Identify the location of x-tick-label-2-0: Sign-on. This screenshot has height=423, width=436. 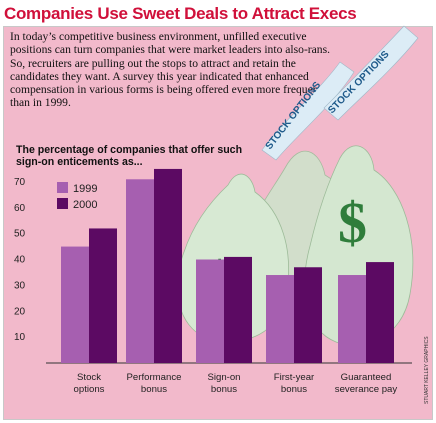
(223, 377).